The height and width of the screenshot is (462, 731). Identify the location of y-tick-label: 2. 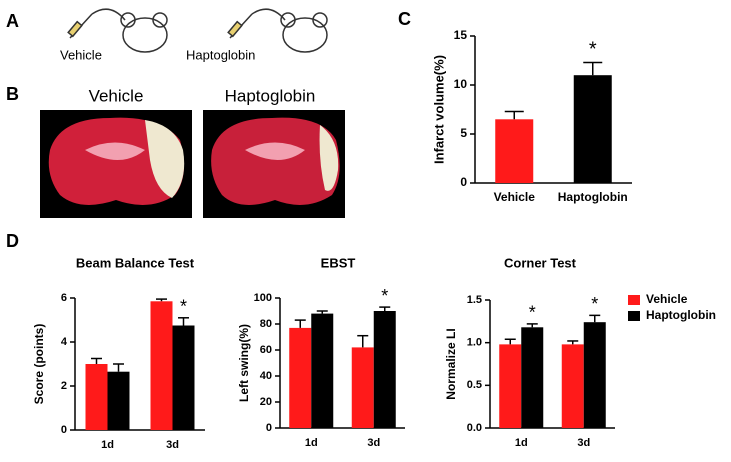
(64, 386).